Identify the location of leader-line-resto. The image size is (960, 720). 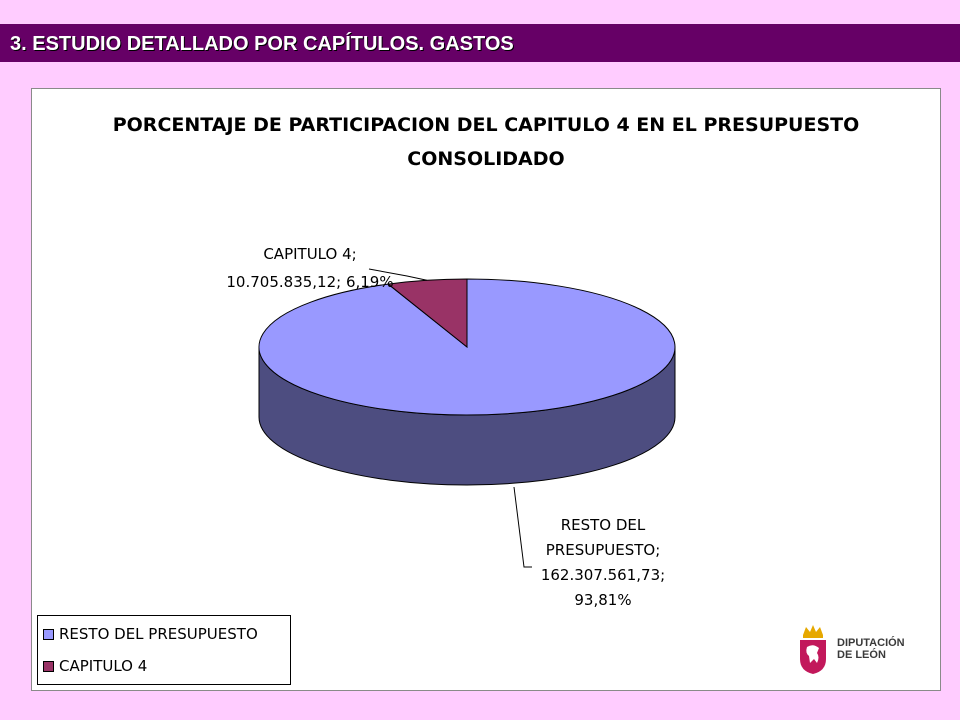
(522, 527).